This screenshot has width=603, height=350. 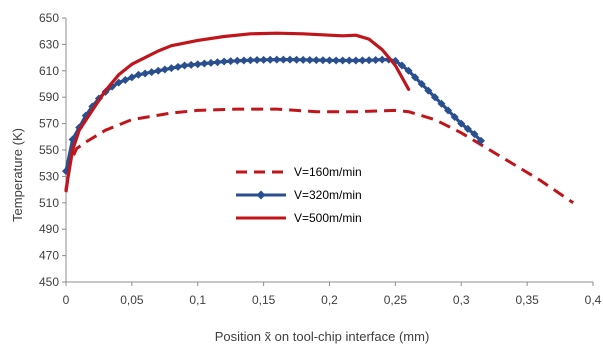 I want to click on legend-label-2: V=320m/min, so click(x=328, y=195).